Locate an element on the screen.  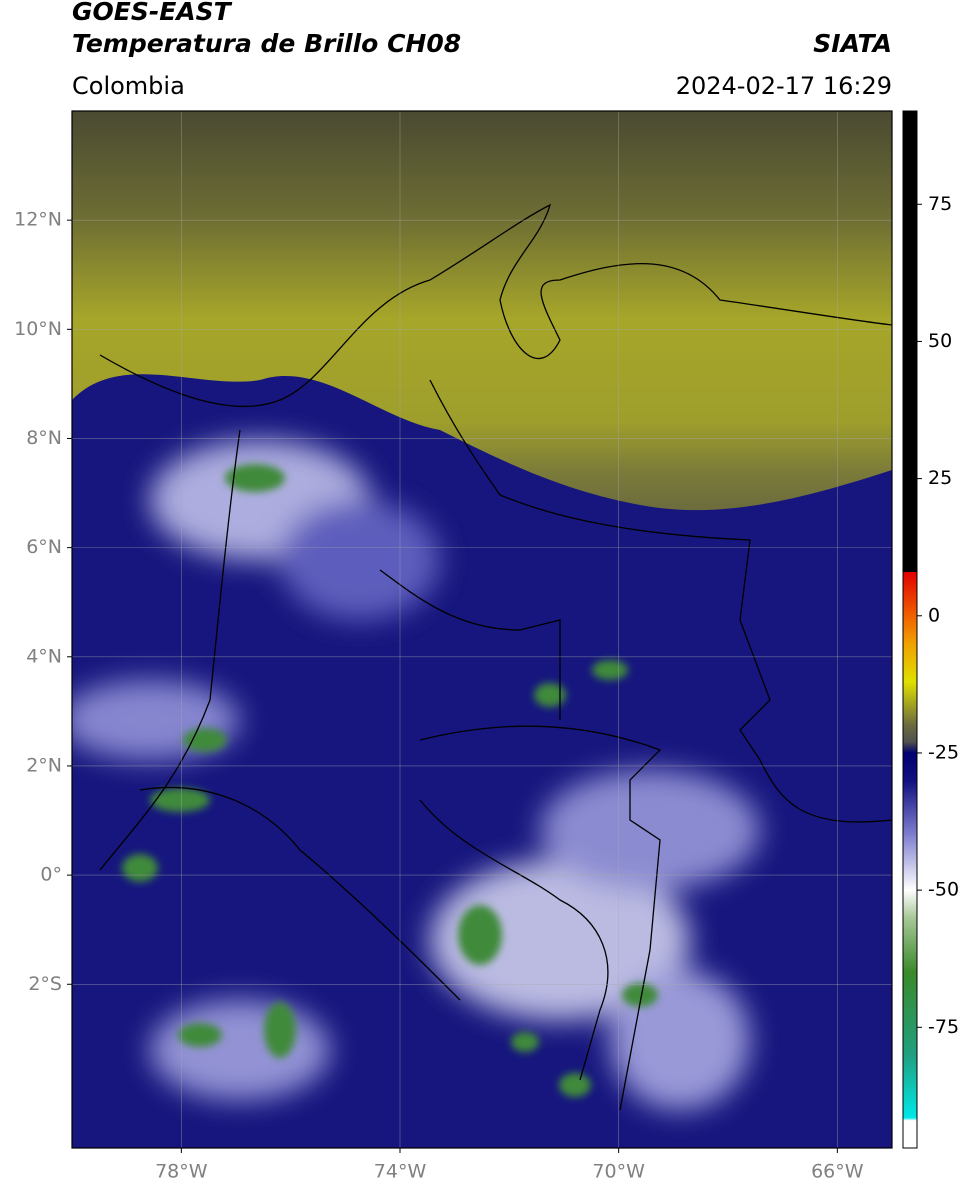
colorbar-tick-label: -25 is located at coordinates (943, 752).